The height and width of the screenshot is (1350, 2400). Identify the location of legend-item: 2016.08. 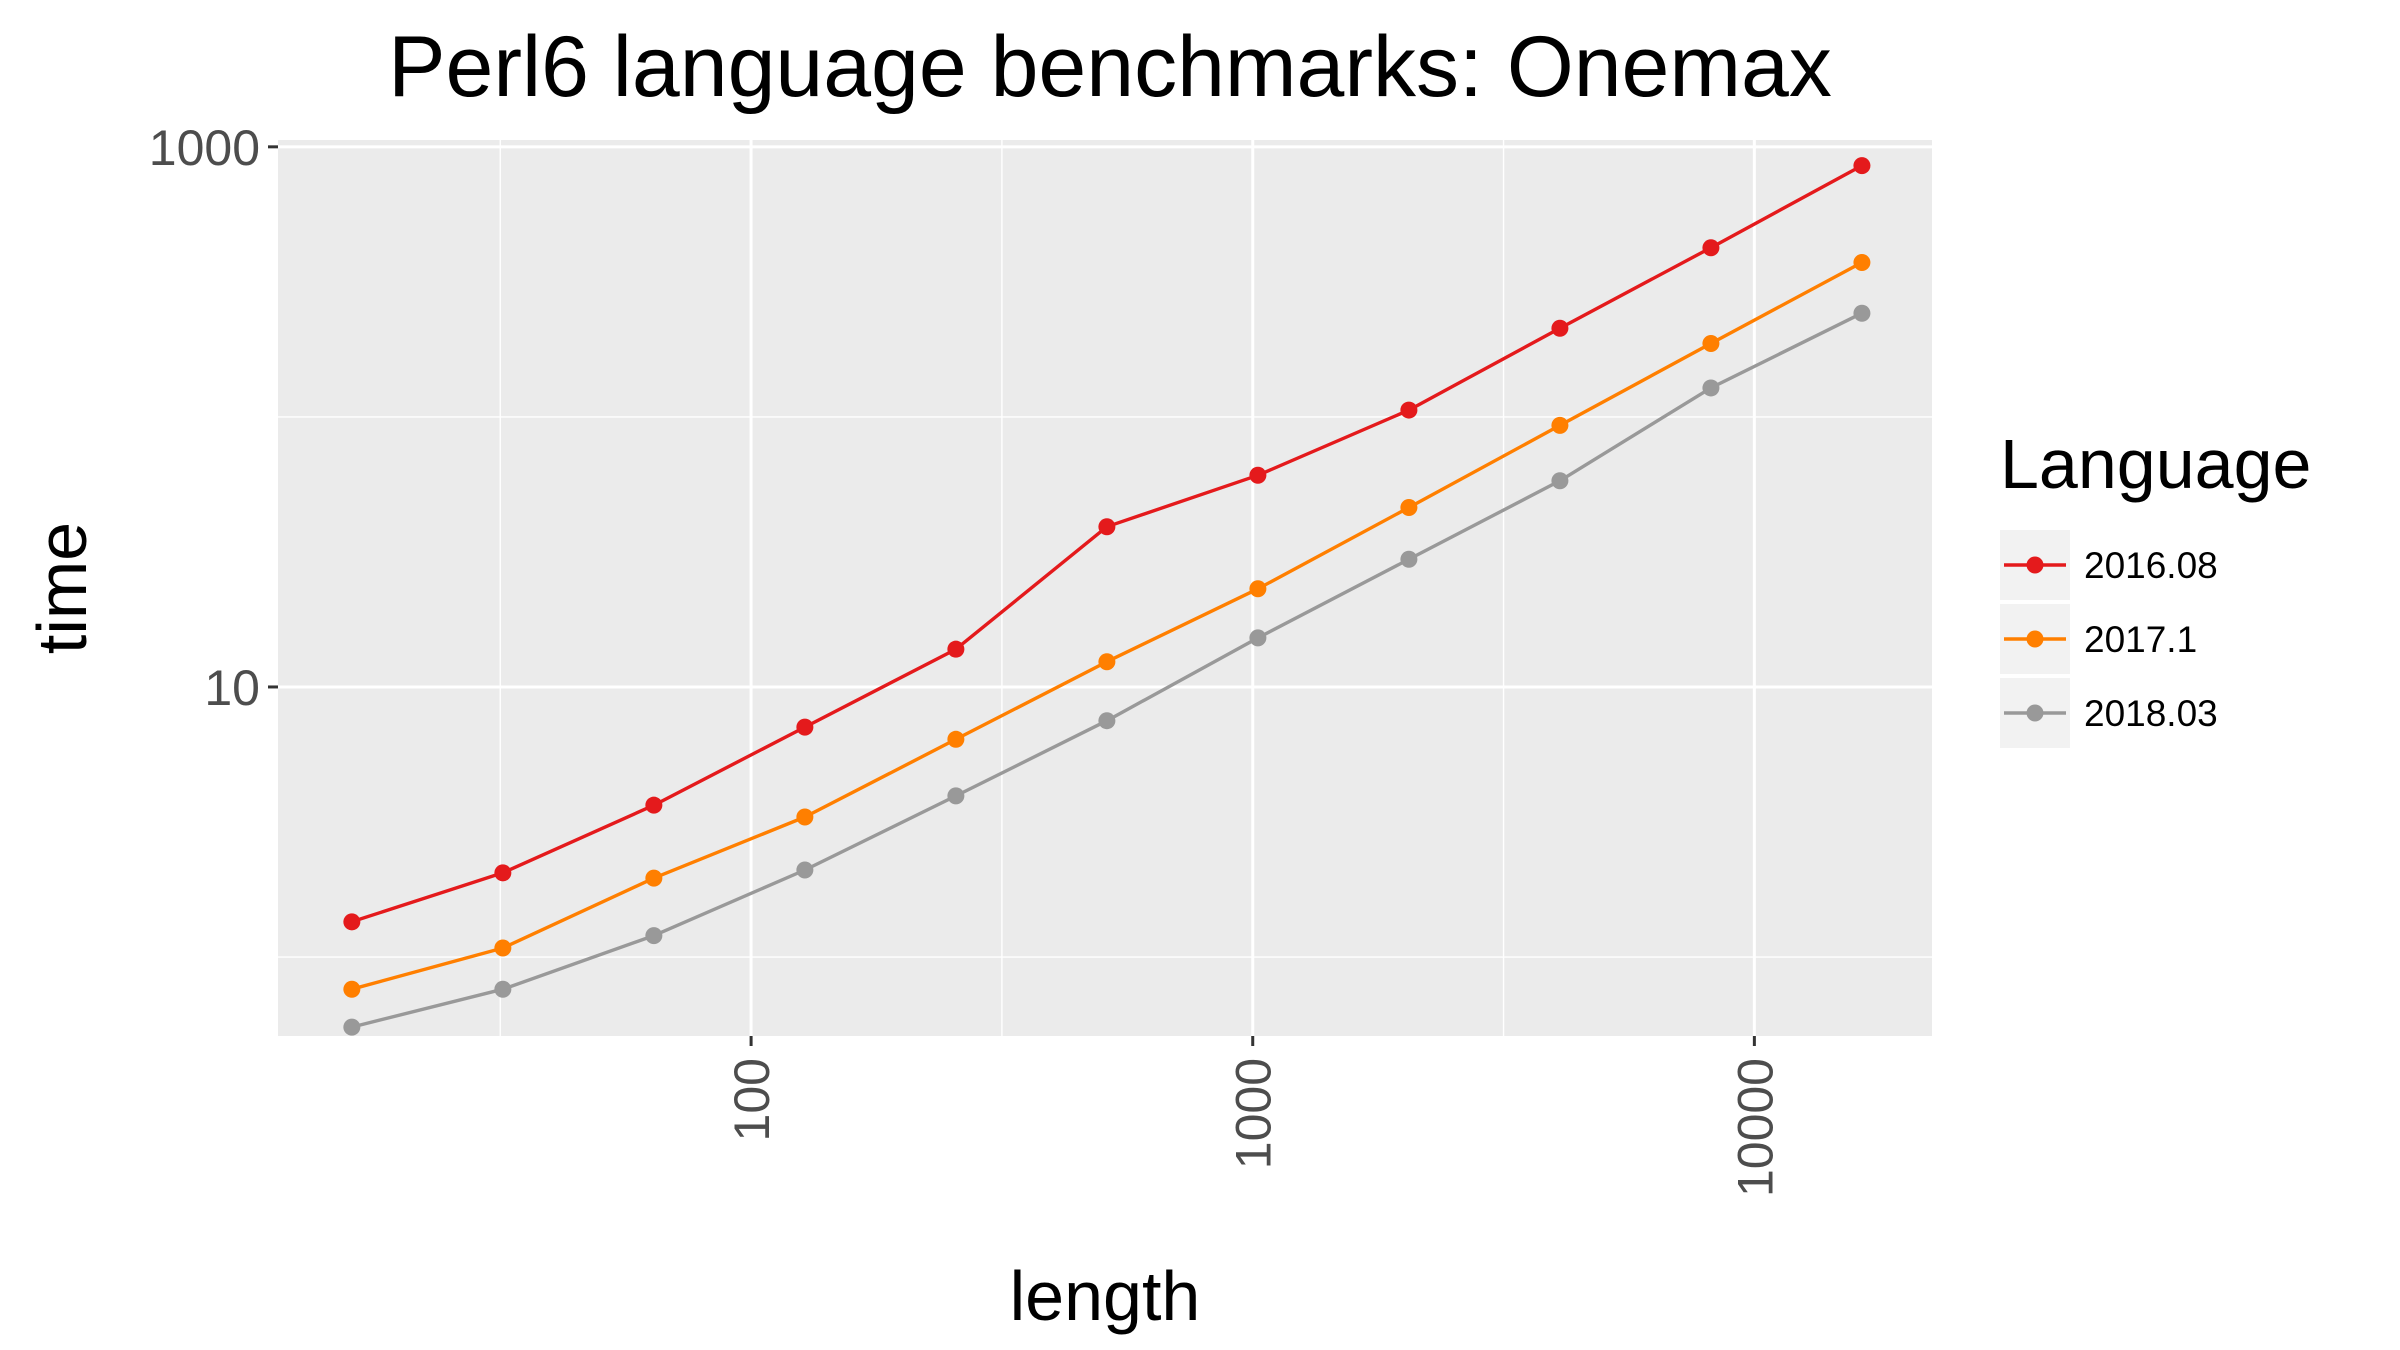
(2109, 565).